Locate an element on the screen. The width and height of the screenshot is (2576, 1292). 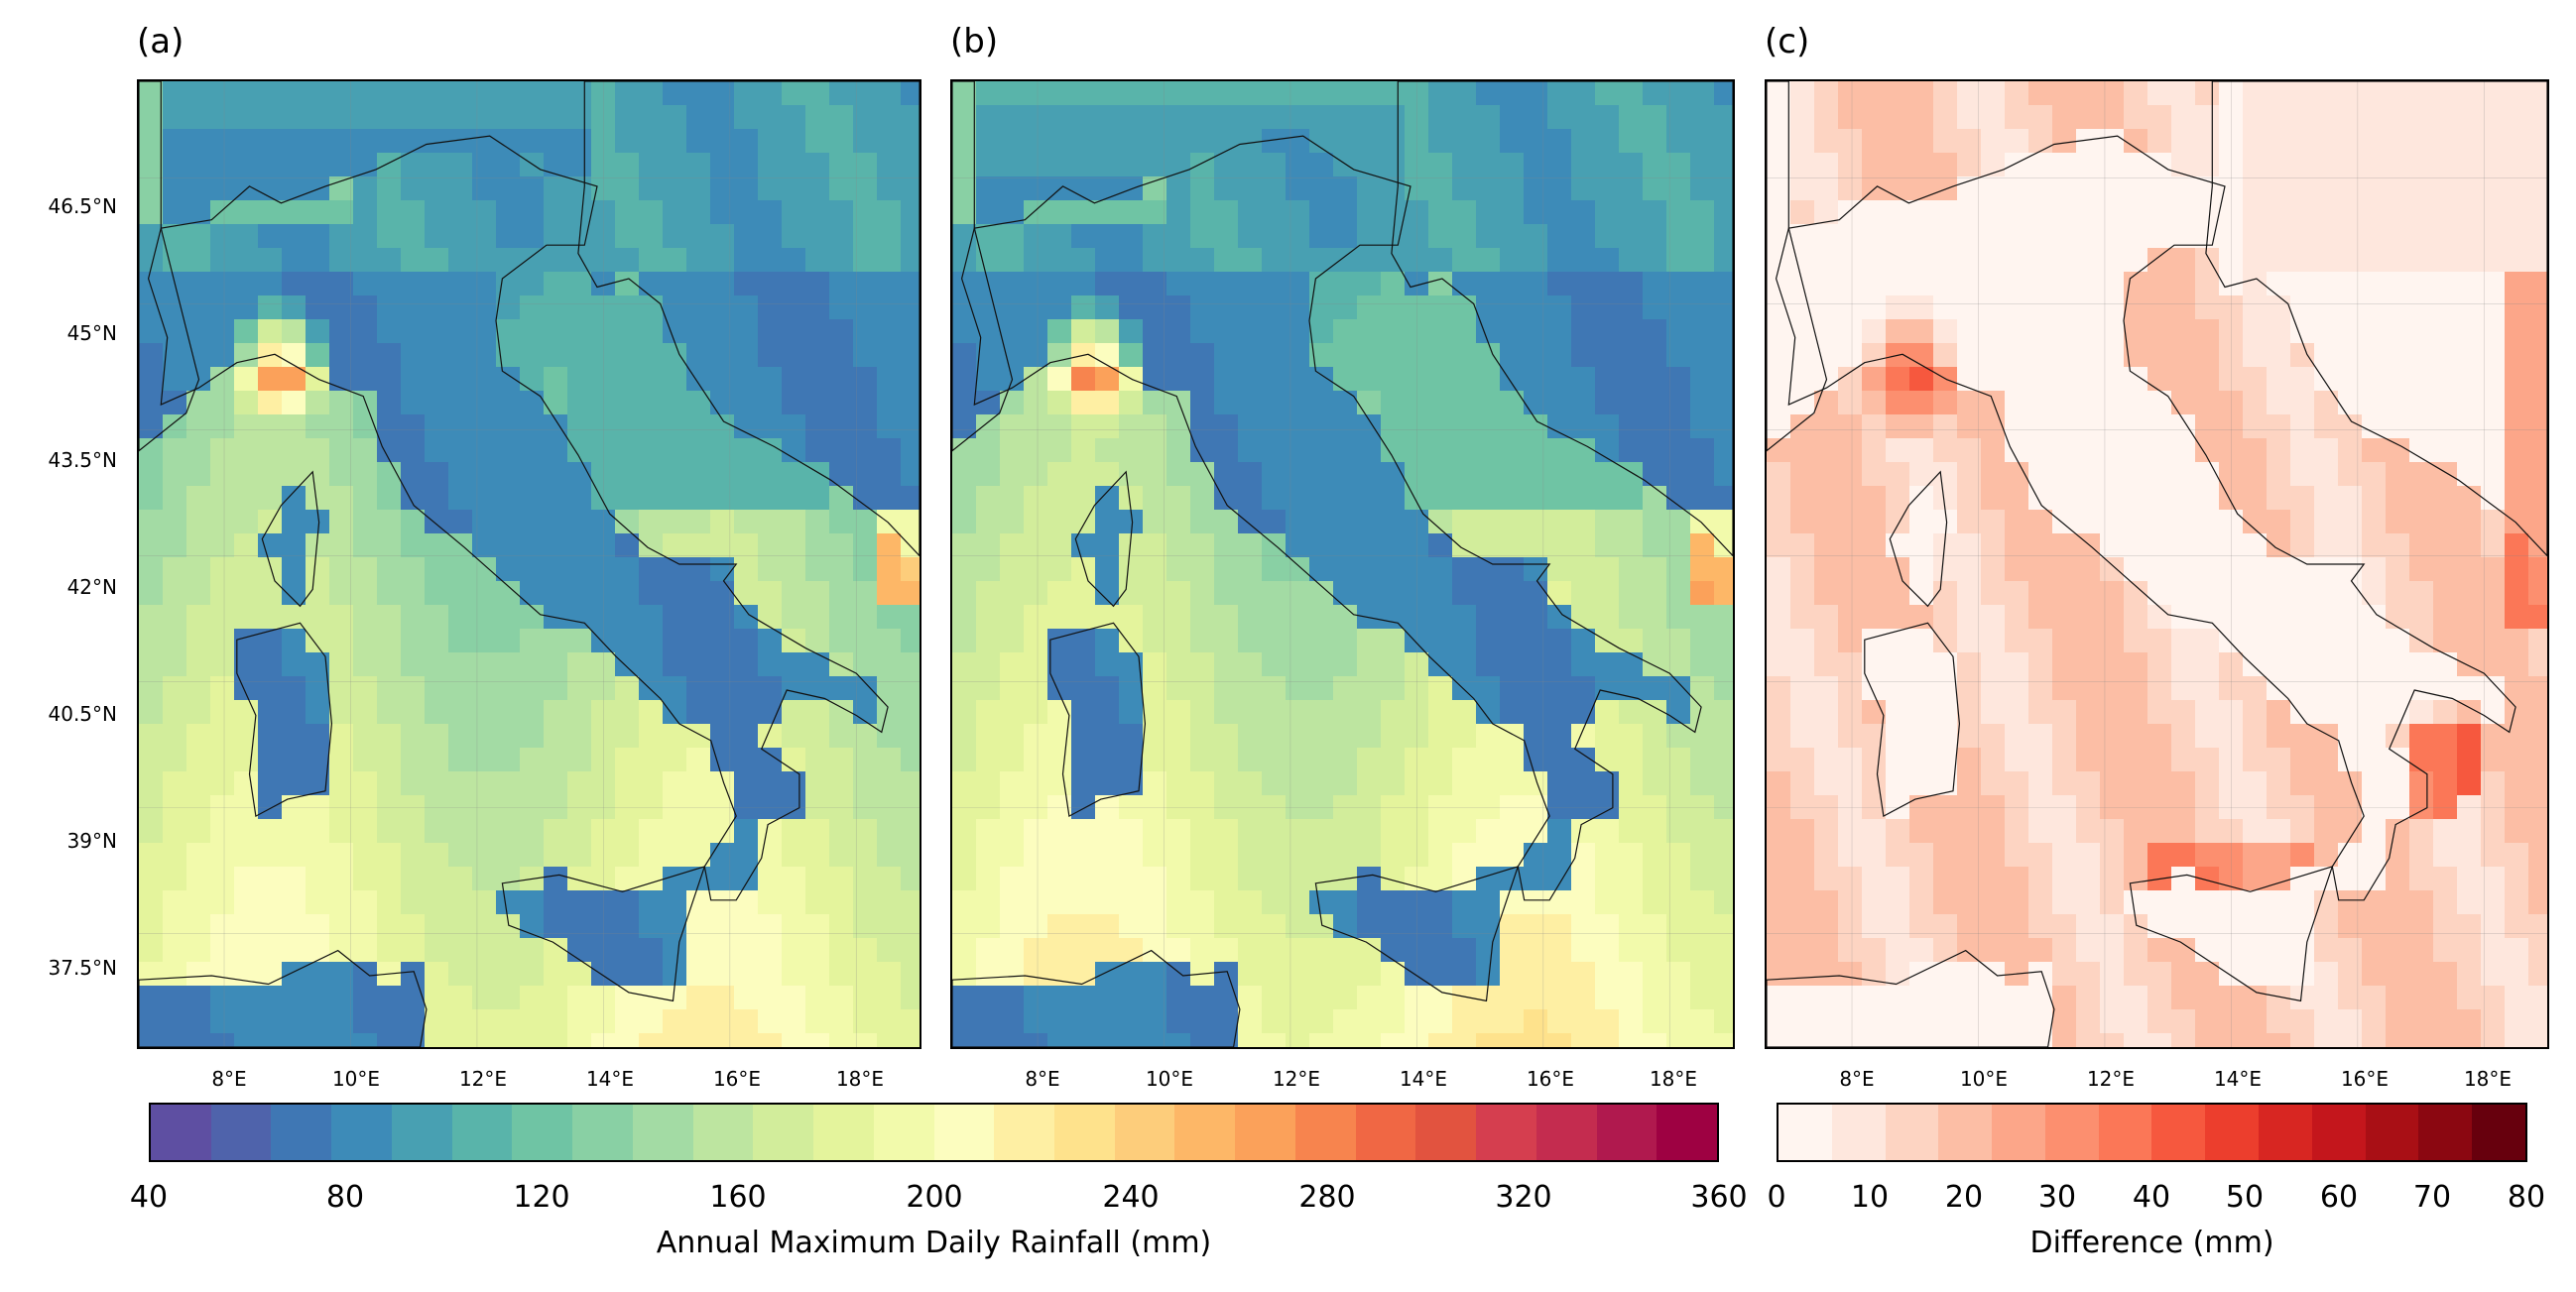
cbar-tick: 60 is located at coordinates (2339, 1197).